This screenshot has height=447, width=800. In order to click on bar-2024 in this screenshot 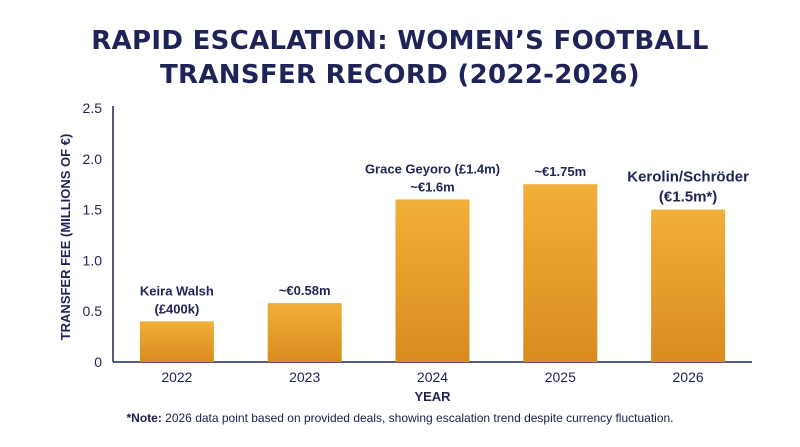, I will do `click(432, 280)`.